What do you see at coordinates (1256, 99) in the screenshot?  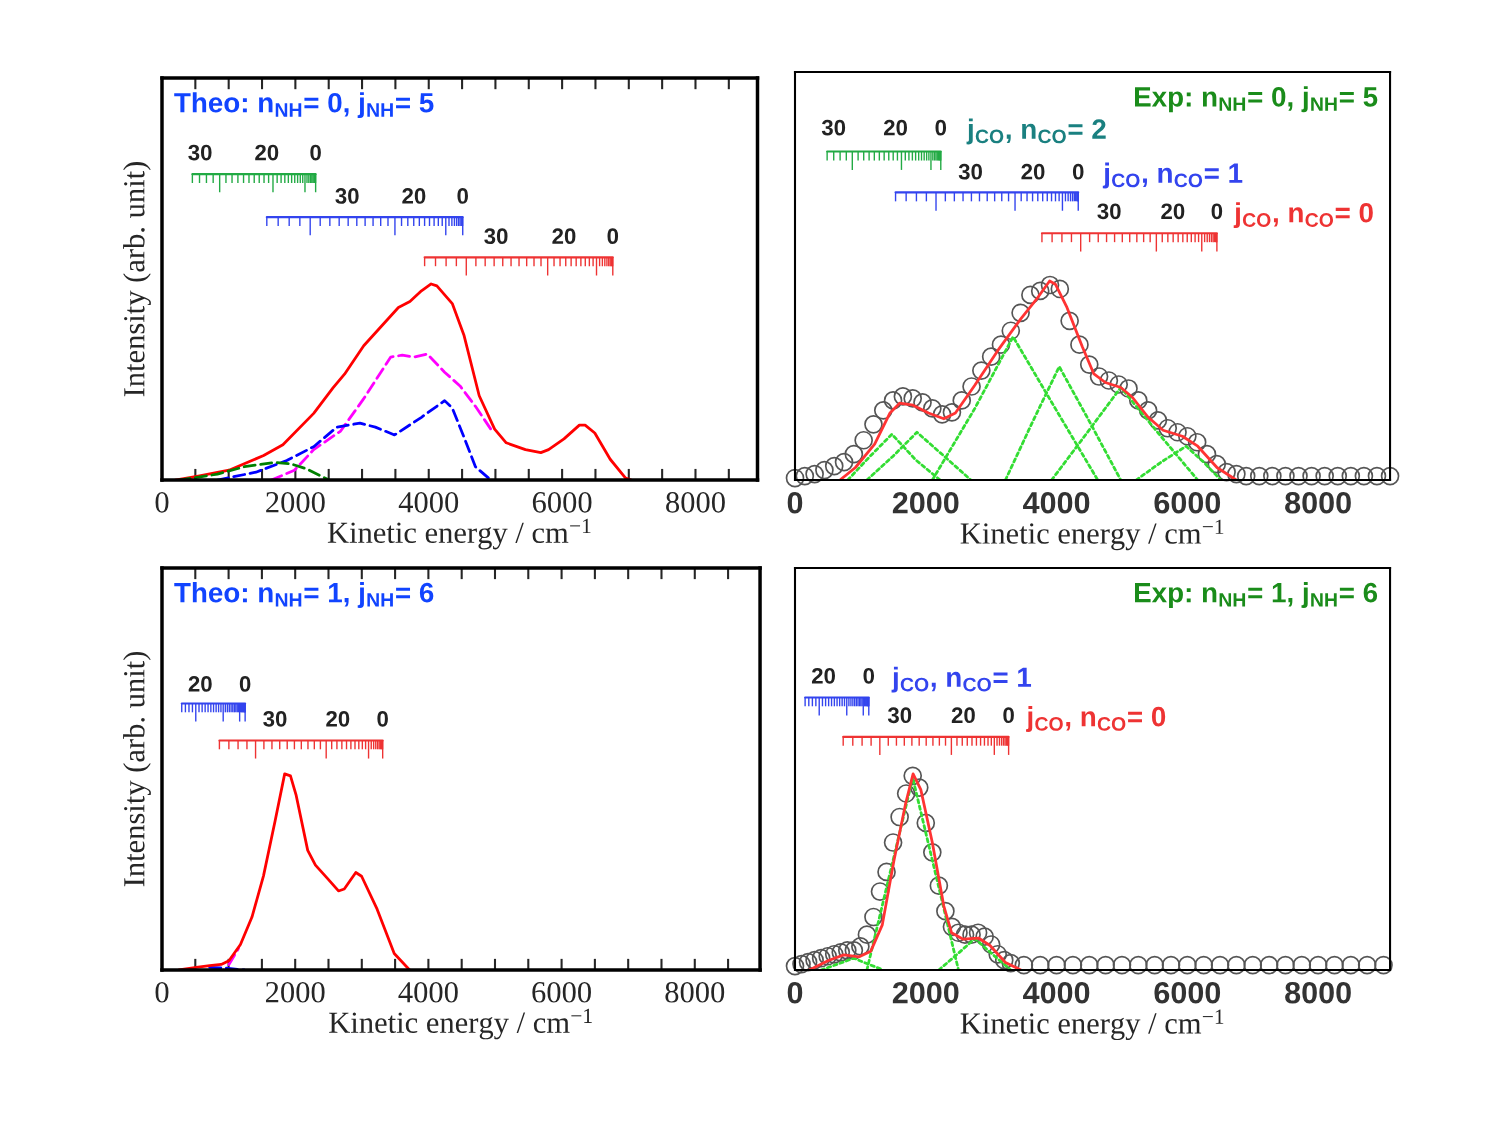 I see `chart-title: Exp: n$_{NH}$= 0, j$_{NH}$= 5` at bounding box center [1256, 99].